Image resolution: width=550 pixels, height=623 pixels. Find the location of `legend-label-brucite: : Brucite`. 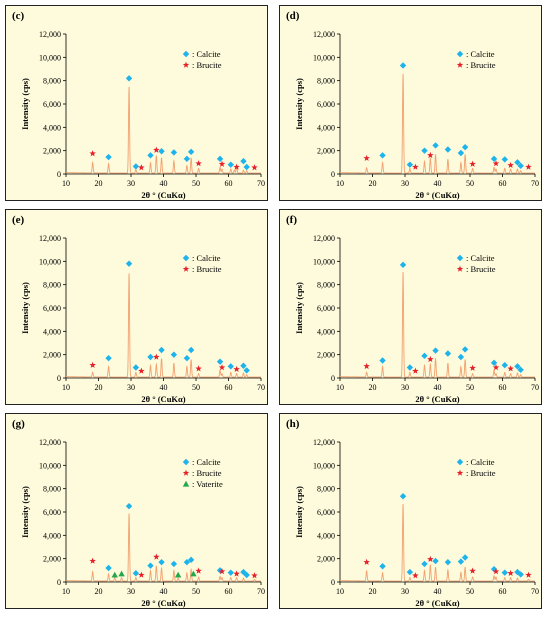

legend-label-brucite: : Brucite is located at coordinates (207, 473).